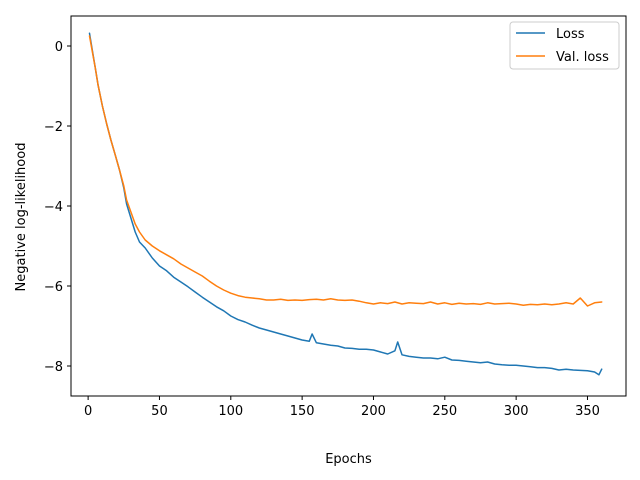 This screenshot has width=640, height=480. I want to click on y-tick-label: −8, so click(53, 367).